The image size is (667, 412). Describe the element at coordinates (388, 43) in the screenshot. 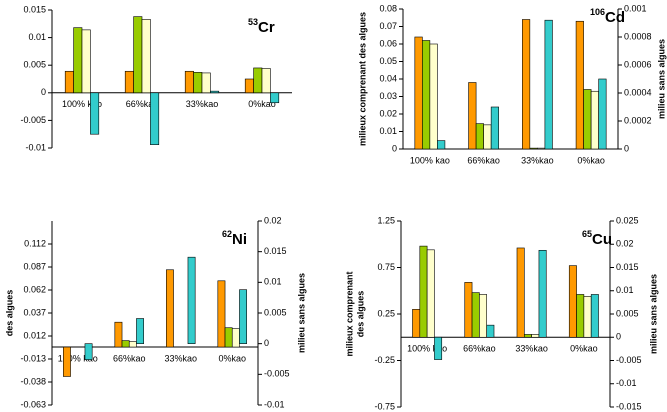

I see `y-tick-label: 0.06` at that location.